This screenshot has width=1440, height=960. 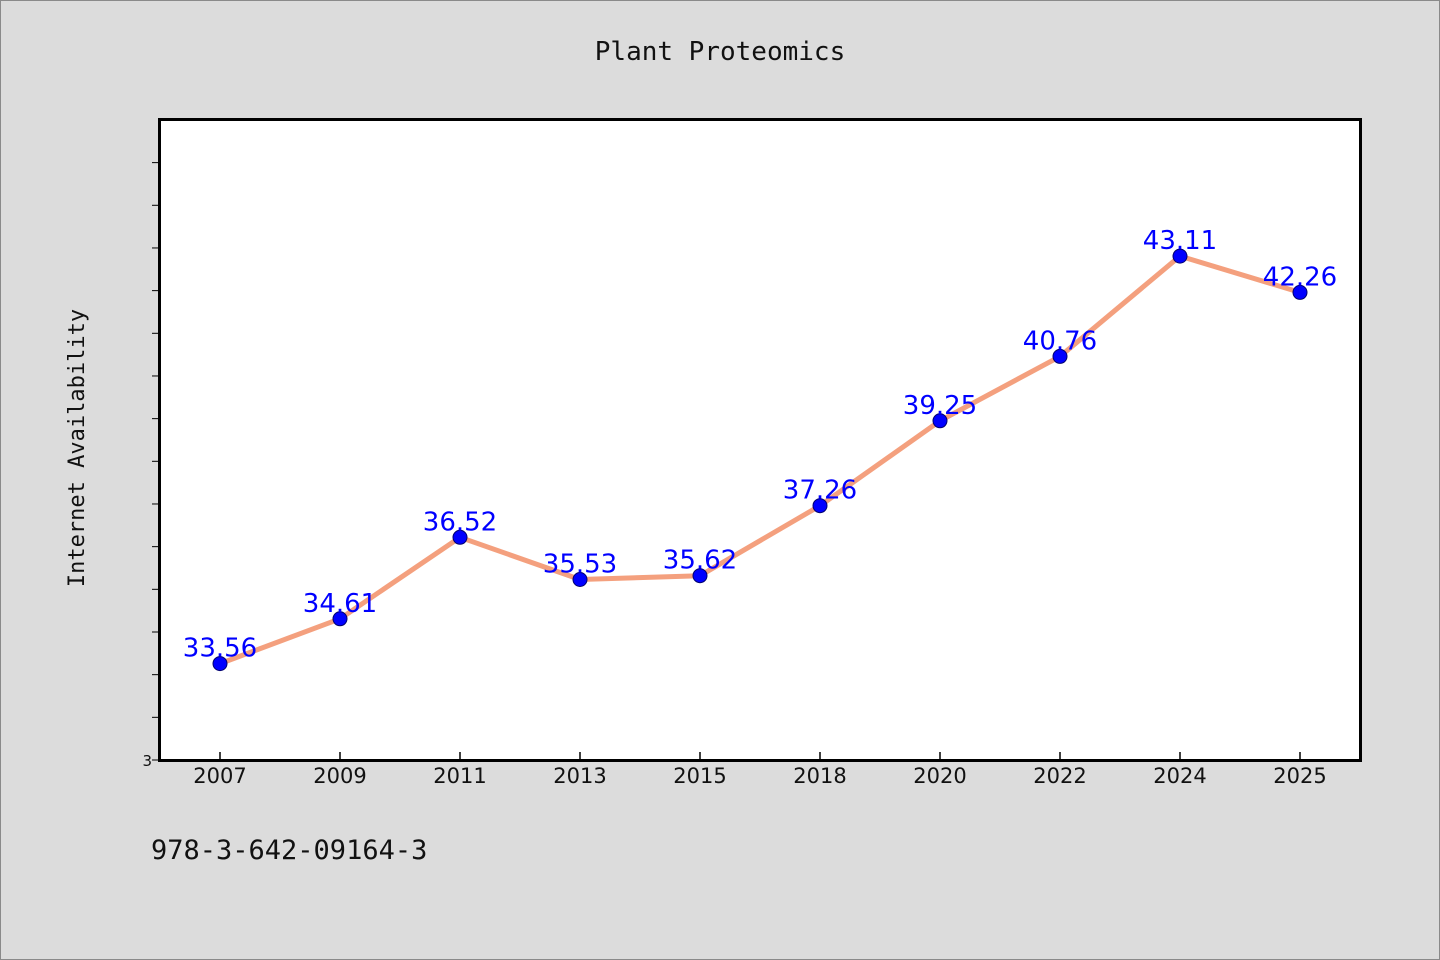 I want to click on footer-isbn: 978-3-642-09164-3, so click(x=289, y=850).